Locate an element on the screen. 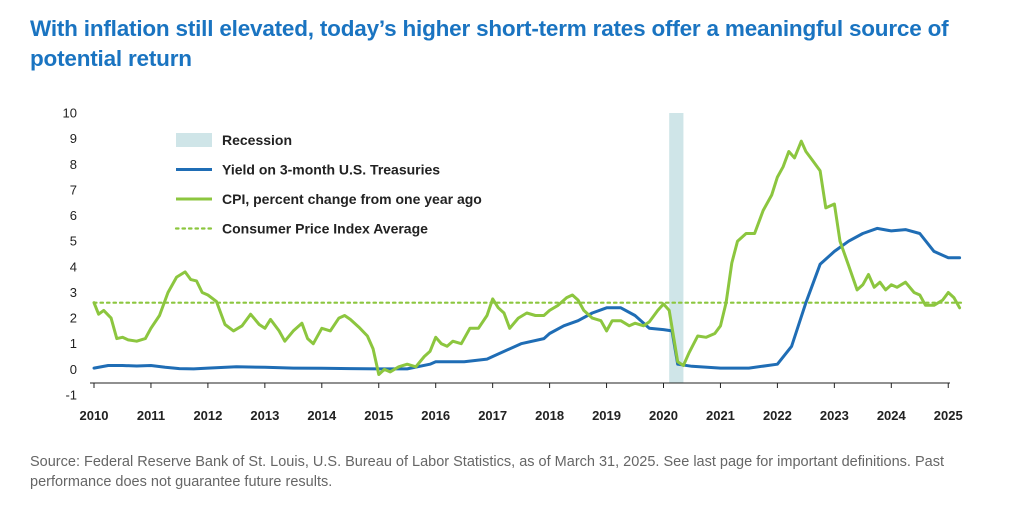 Image resolution: width=1024 pixels, height=509 pixels. y-tick-label: -1 is located at coordinates (71, 395).